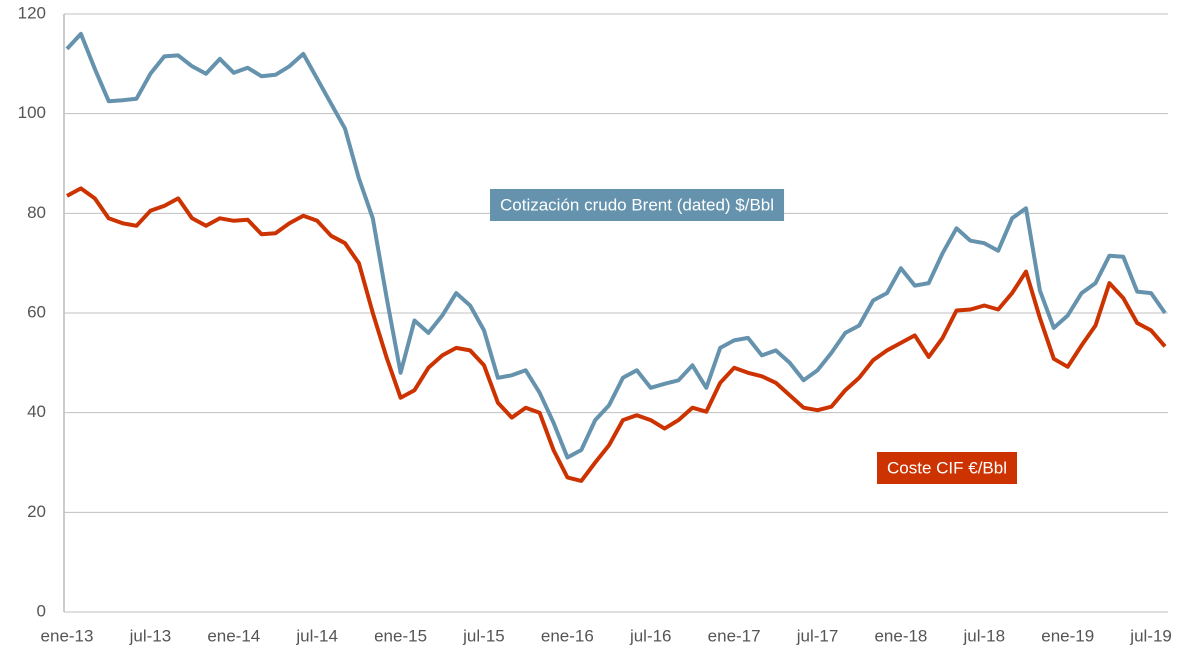  What do you see at coordinates (734, 635) in the screenshot?
I see `x-tick-label: ene-17` at bounding box center [734, 635].